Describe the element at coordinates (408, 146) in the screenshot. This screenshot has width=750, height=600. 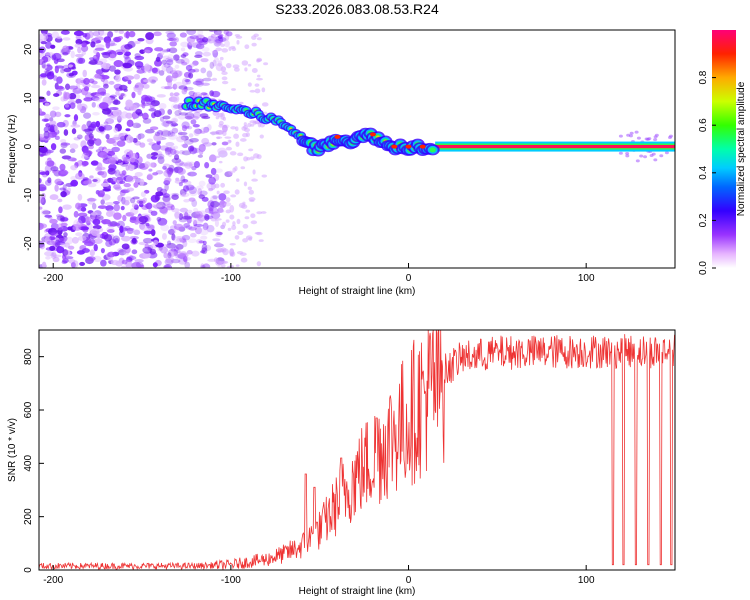
I see `tone-peak` at that location.